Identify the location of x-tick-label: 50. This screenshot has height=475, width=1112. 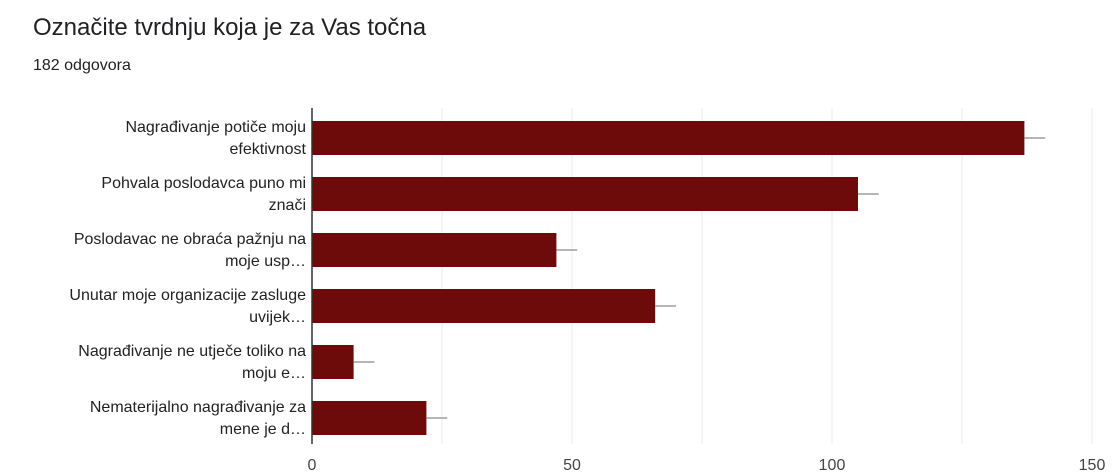
(572, 465).